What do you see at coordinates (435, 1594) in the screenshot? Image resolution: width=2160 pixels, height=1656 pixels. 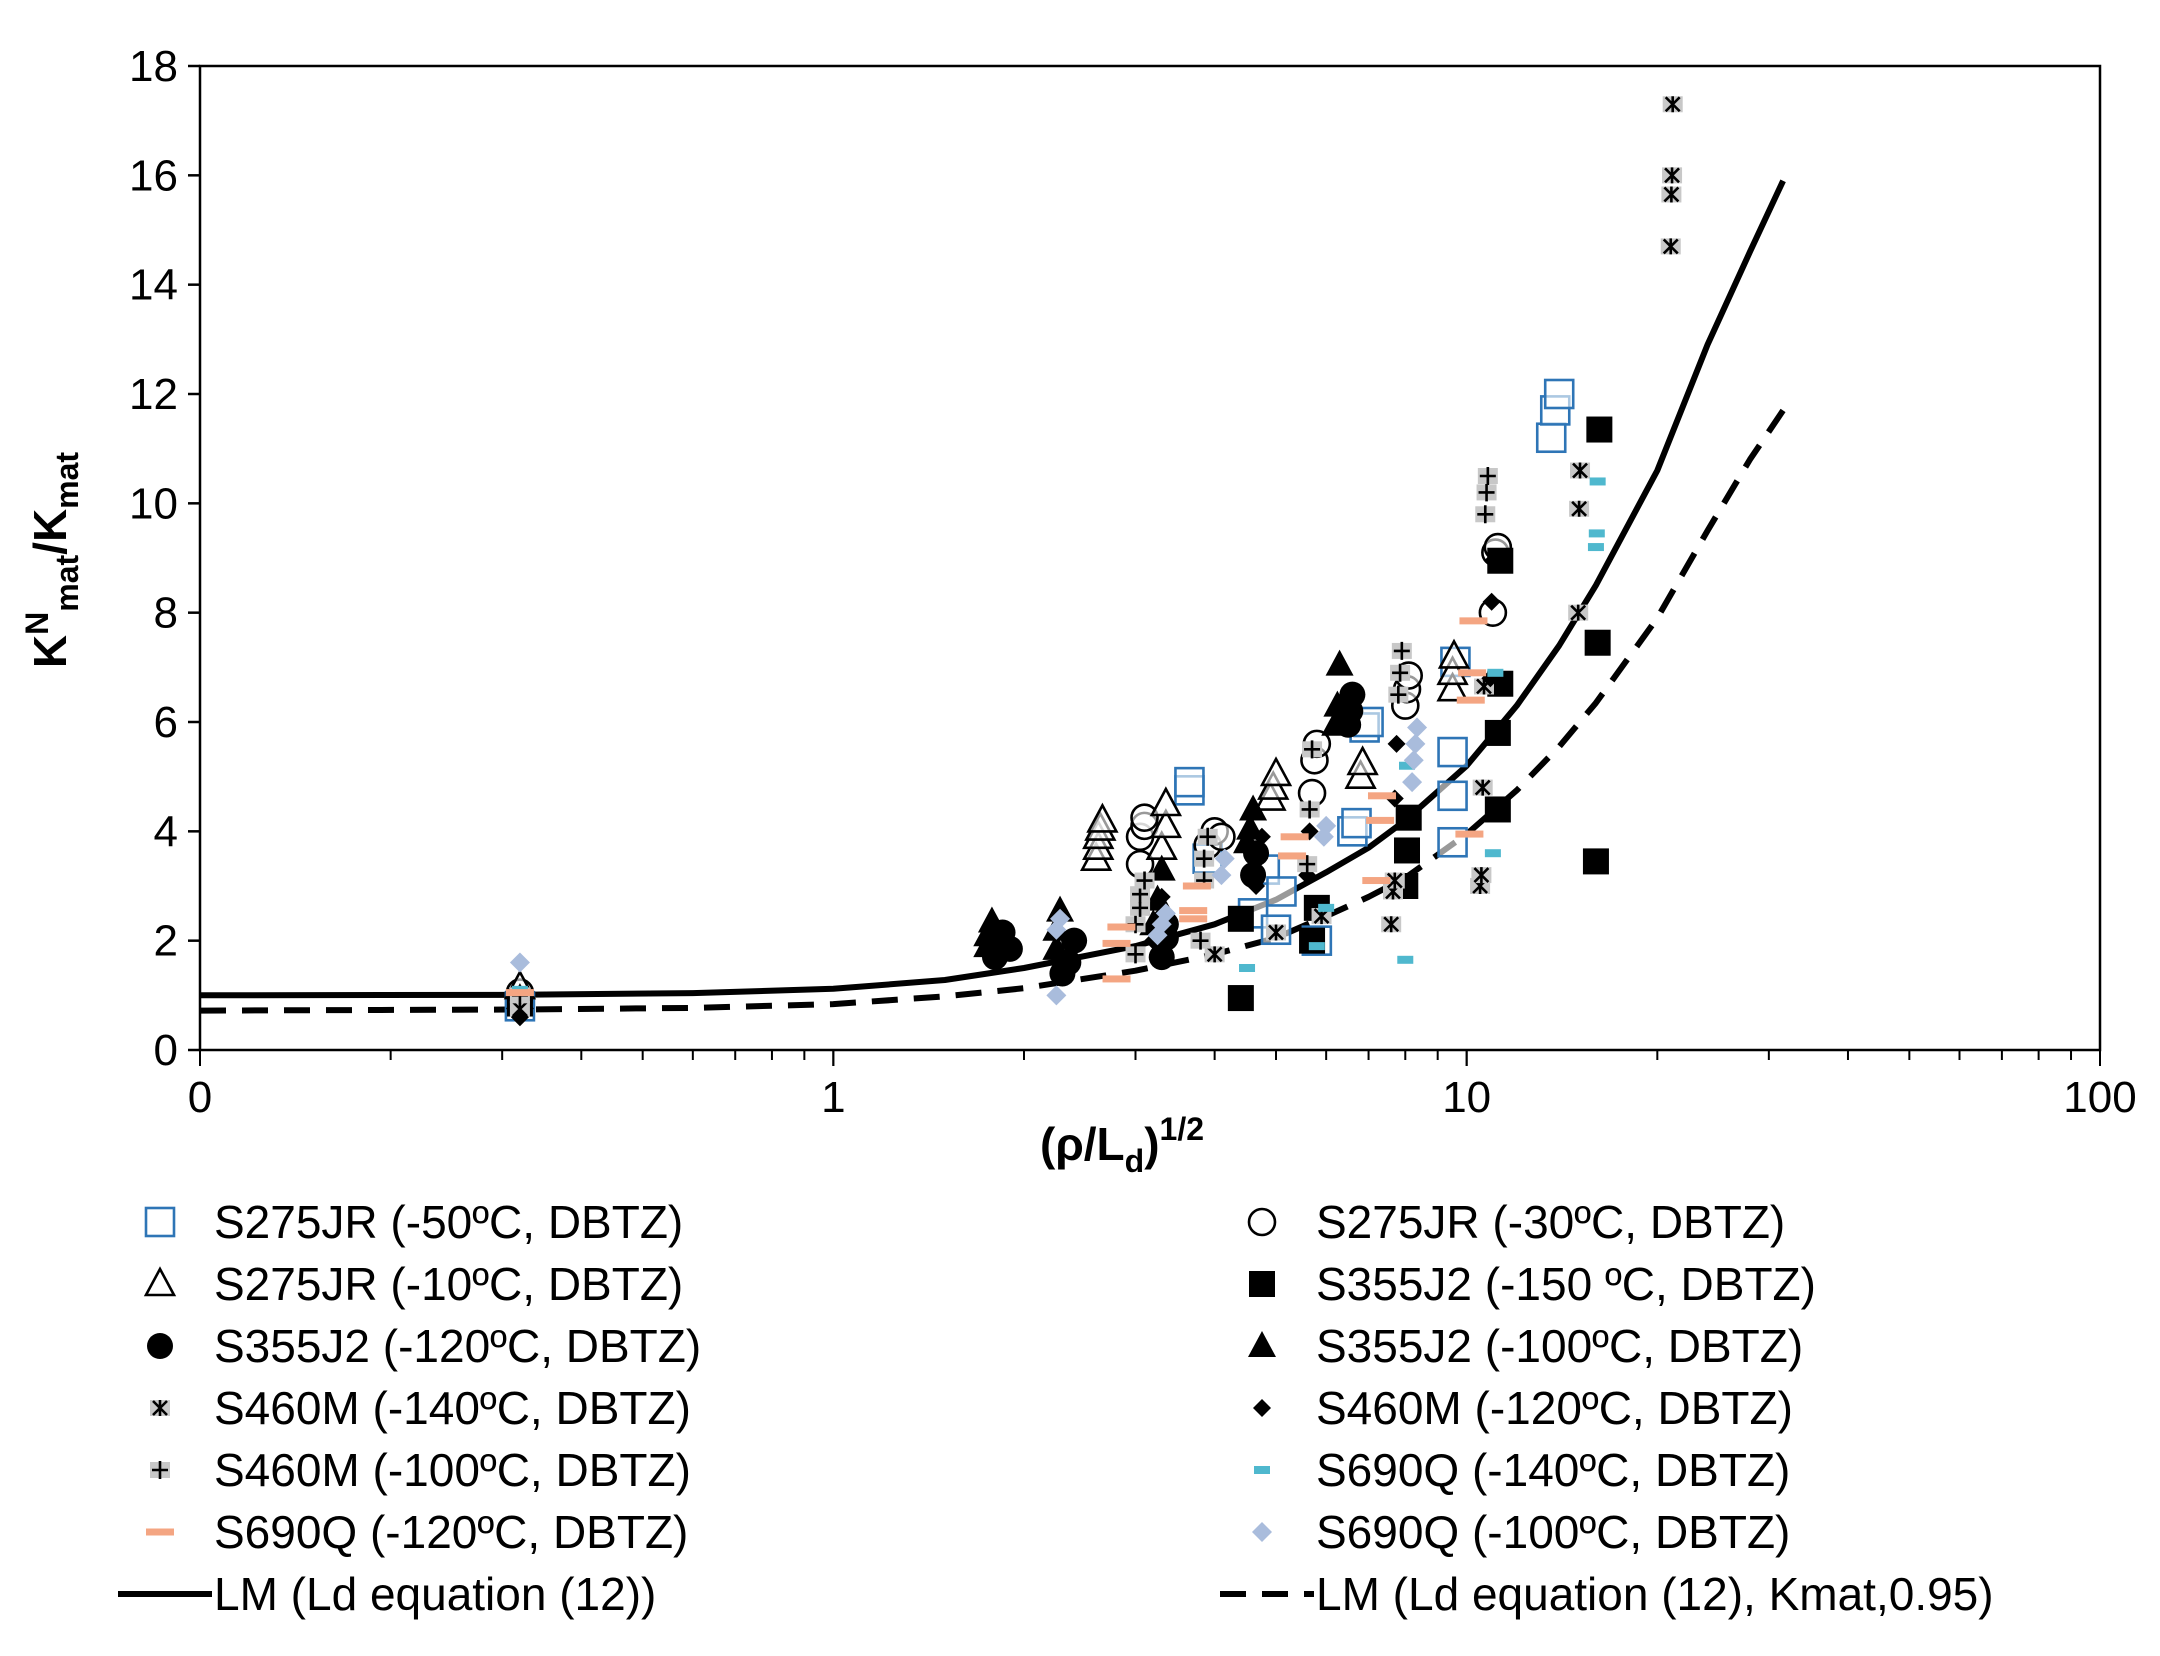 I see `legend-label: LM (Ld equation (12))` at bounding box center [435, 1594].